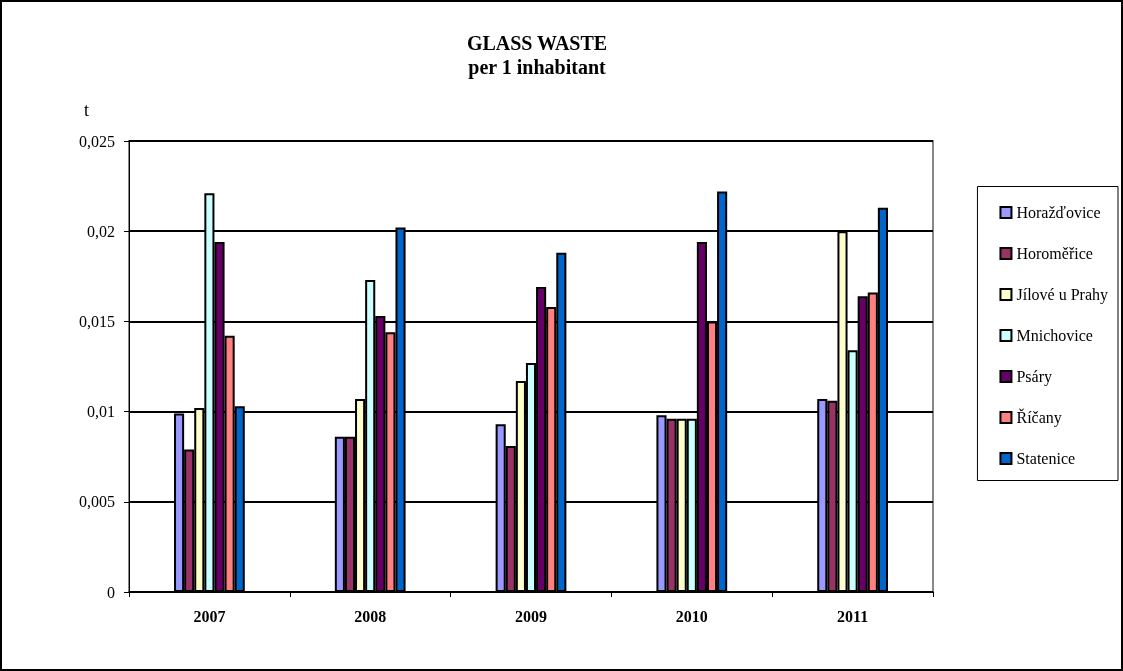  Describe the element at coordinates (691, 616) in the screenshot. I see `x-tick-label: 2010` at that location.